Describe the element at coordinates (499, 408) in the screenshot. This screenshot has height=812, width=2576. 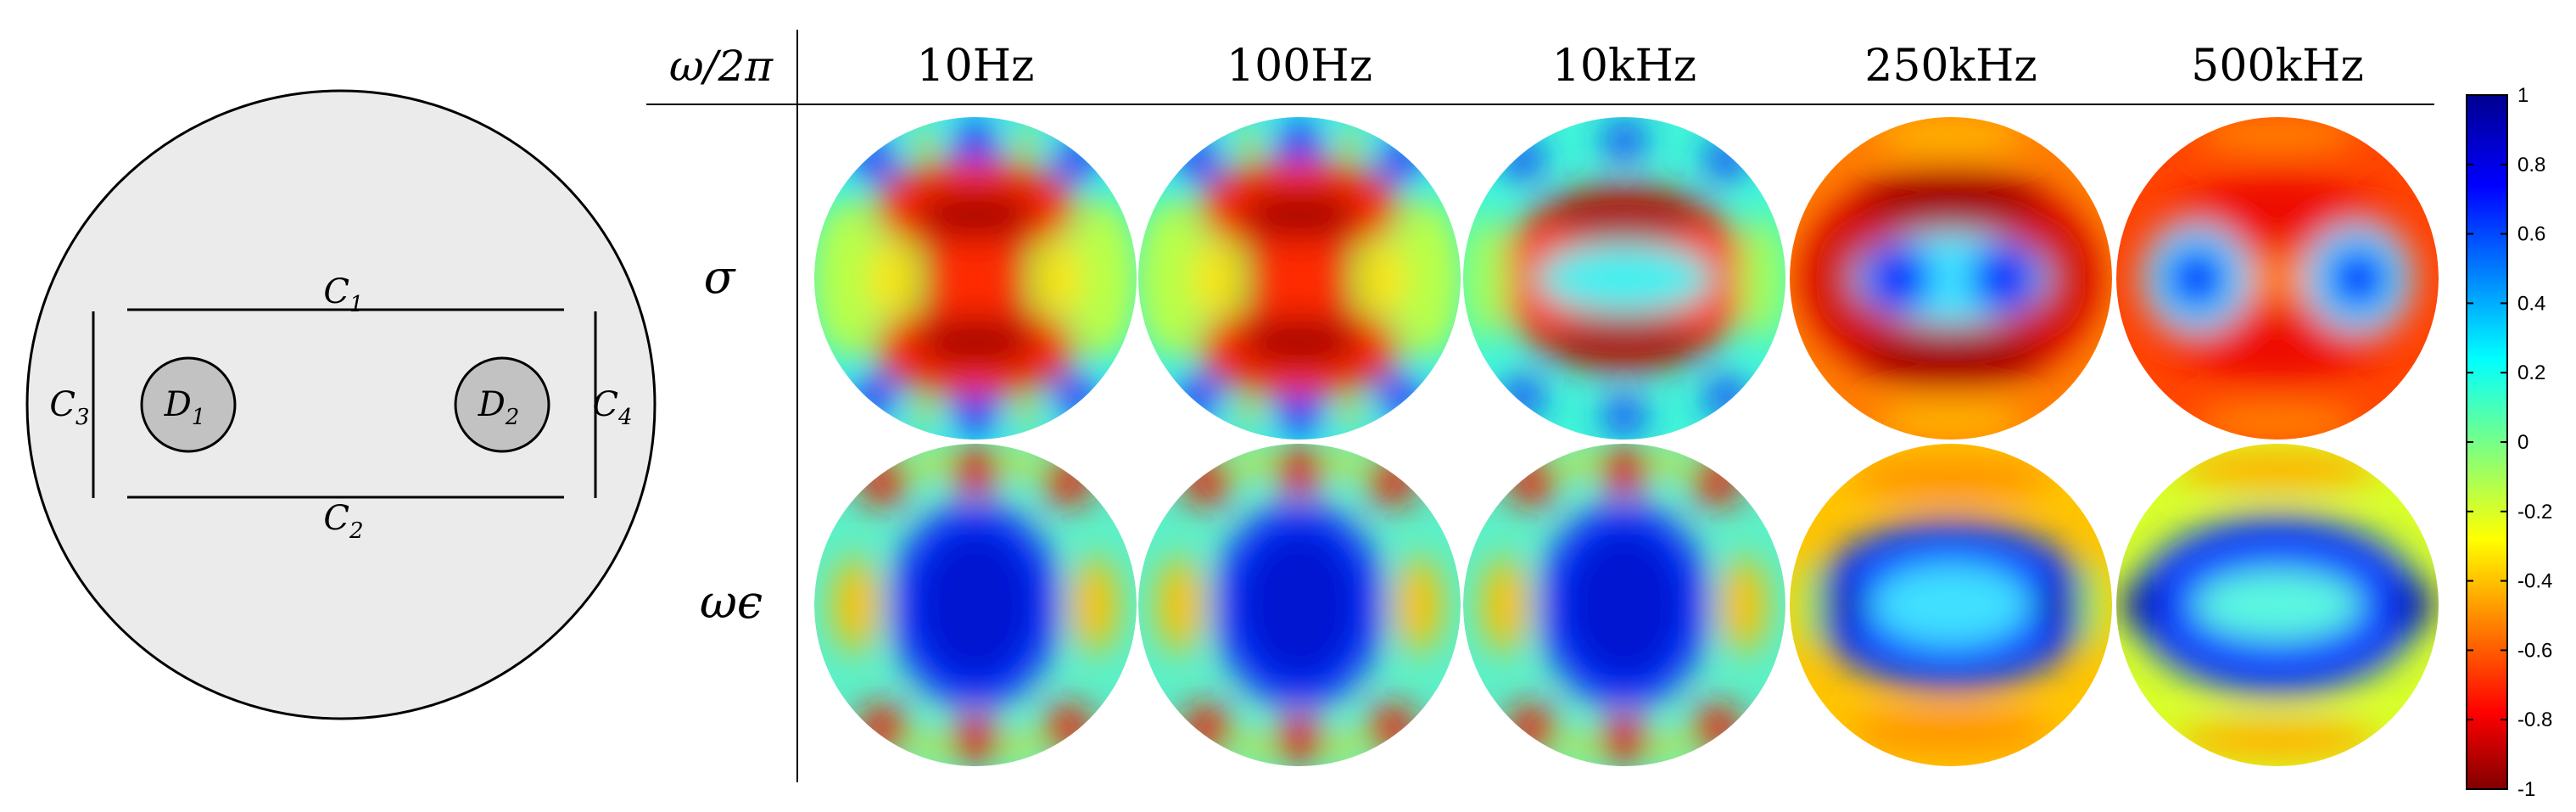
I see `label-d2: D2` at that location.